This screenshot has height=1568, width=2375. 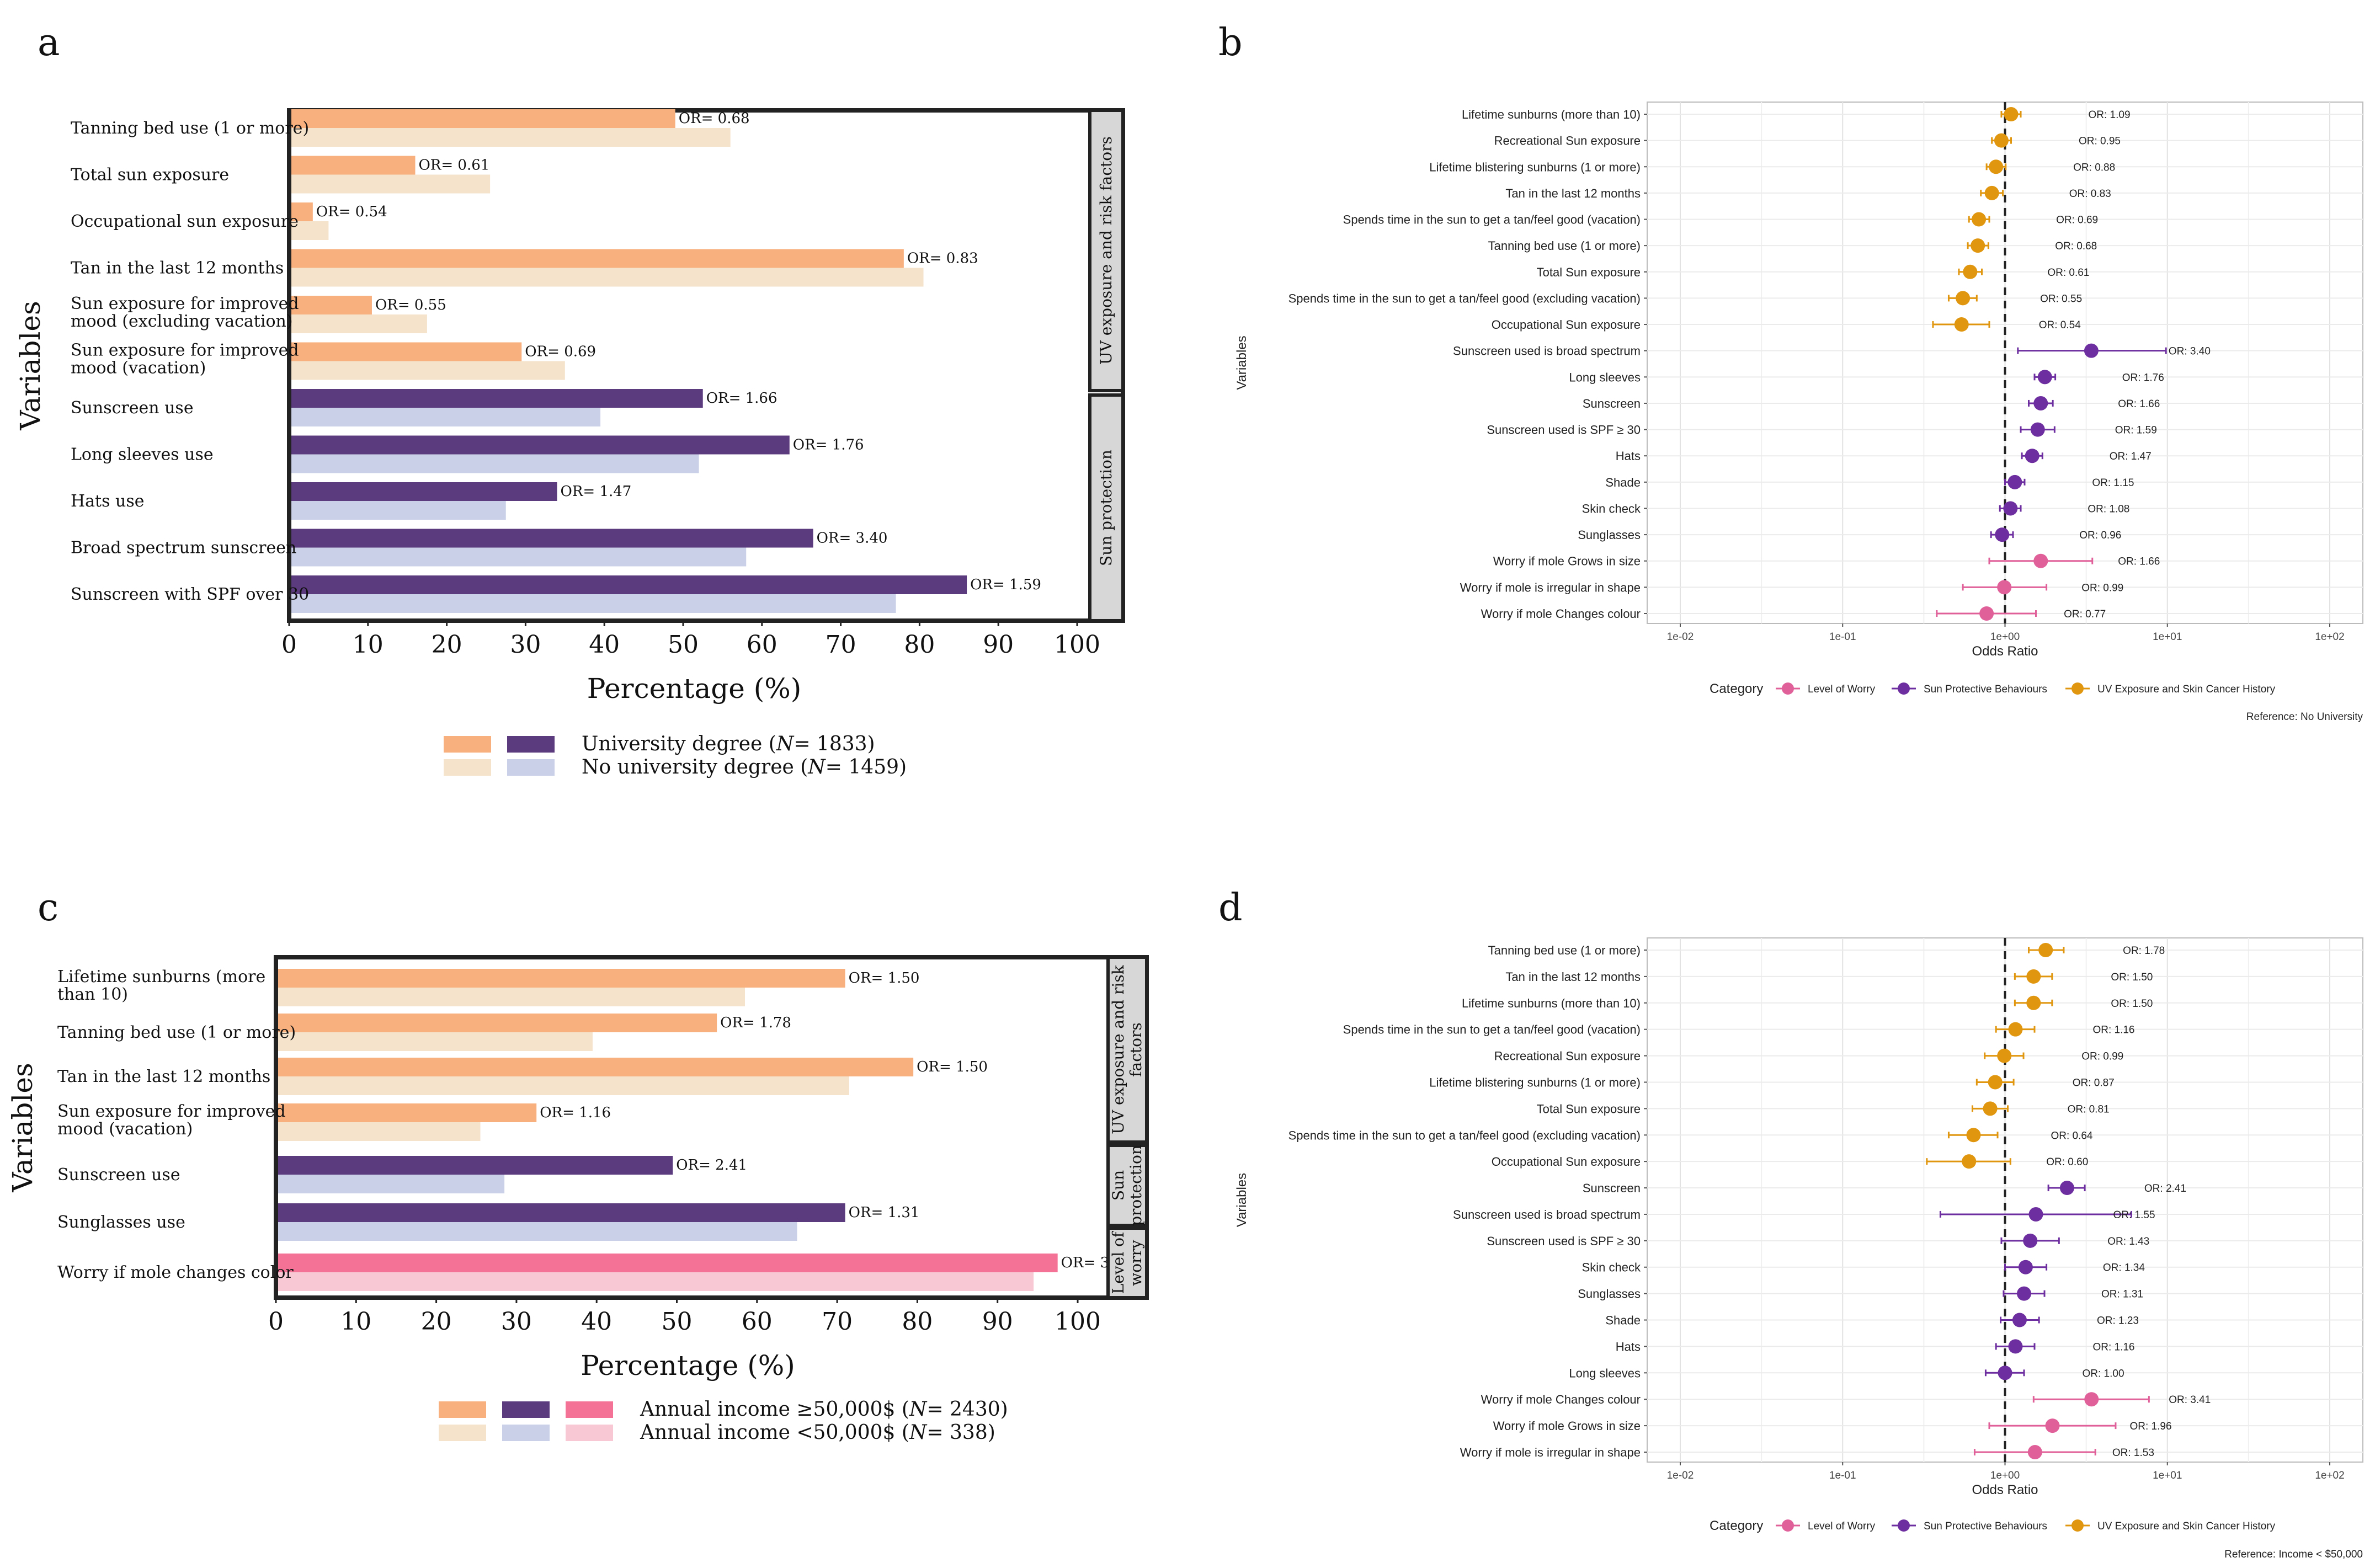 What do you see at coordinates (1628, 456) in the screenshot?
I see `row-label: Hats` at bounding box center [1628, 456].